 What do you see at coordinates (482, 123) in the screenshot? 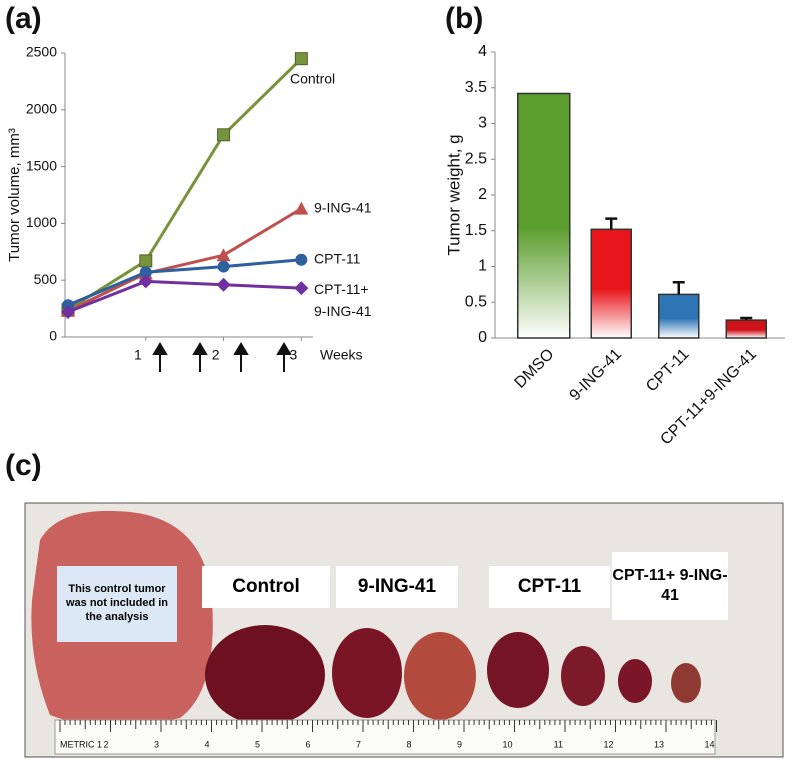
I see `y-tick-label: 3` at bounding box center [482, 123].